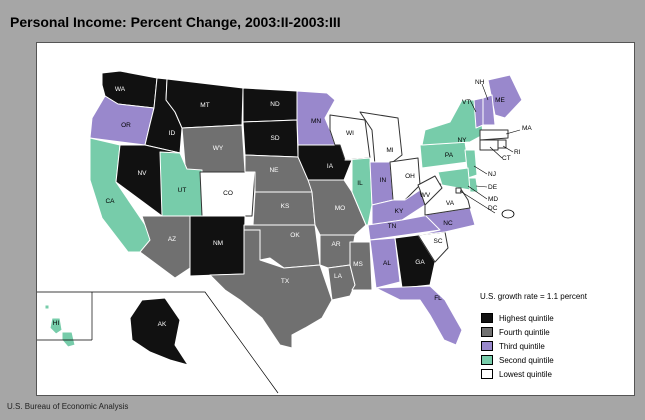  I want to click on state-label-ga: GA, so click(420, 262).